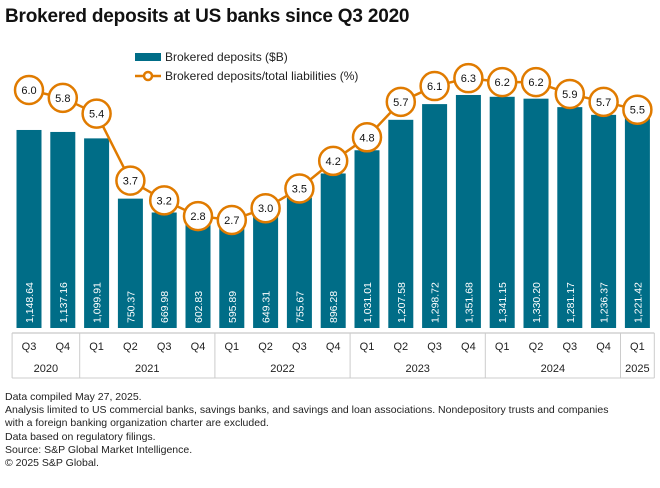  I want to click on year-label: 2021, so click(147, 369).